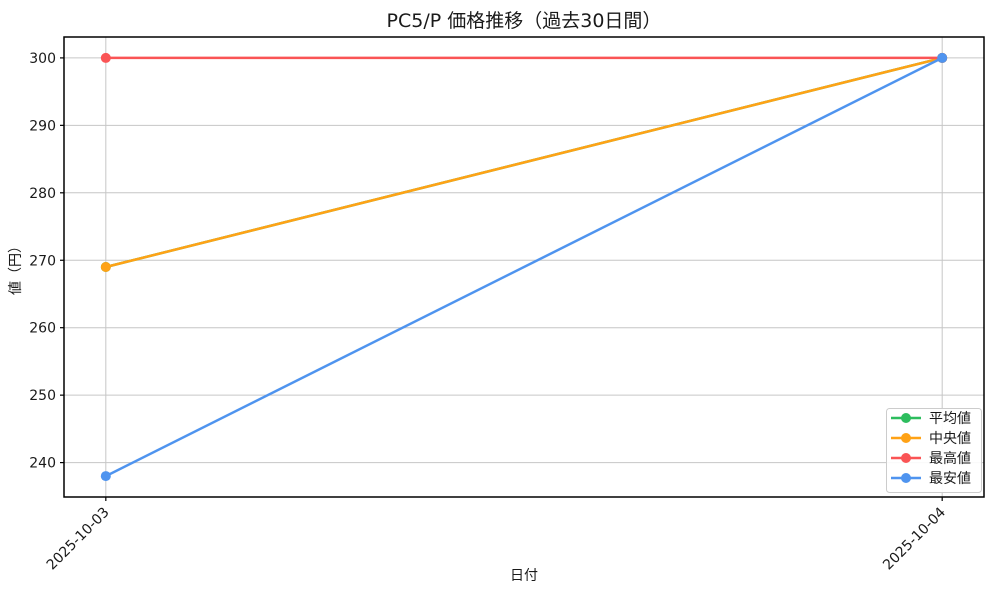 This screenshot has width=1000, height=600. Describe the element at coordinates (42, 126) in the screenshot. I see `y-tick-label: 290` at that location.